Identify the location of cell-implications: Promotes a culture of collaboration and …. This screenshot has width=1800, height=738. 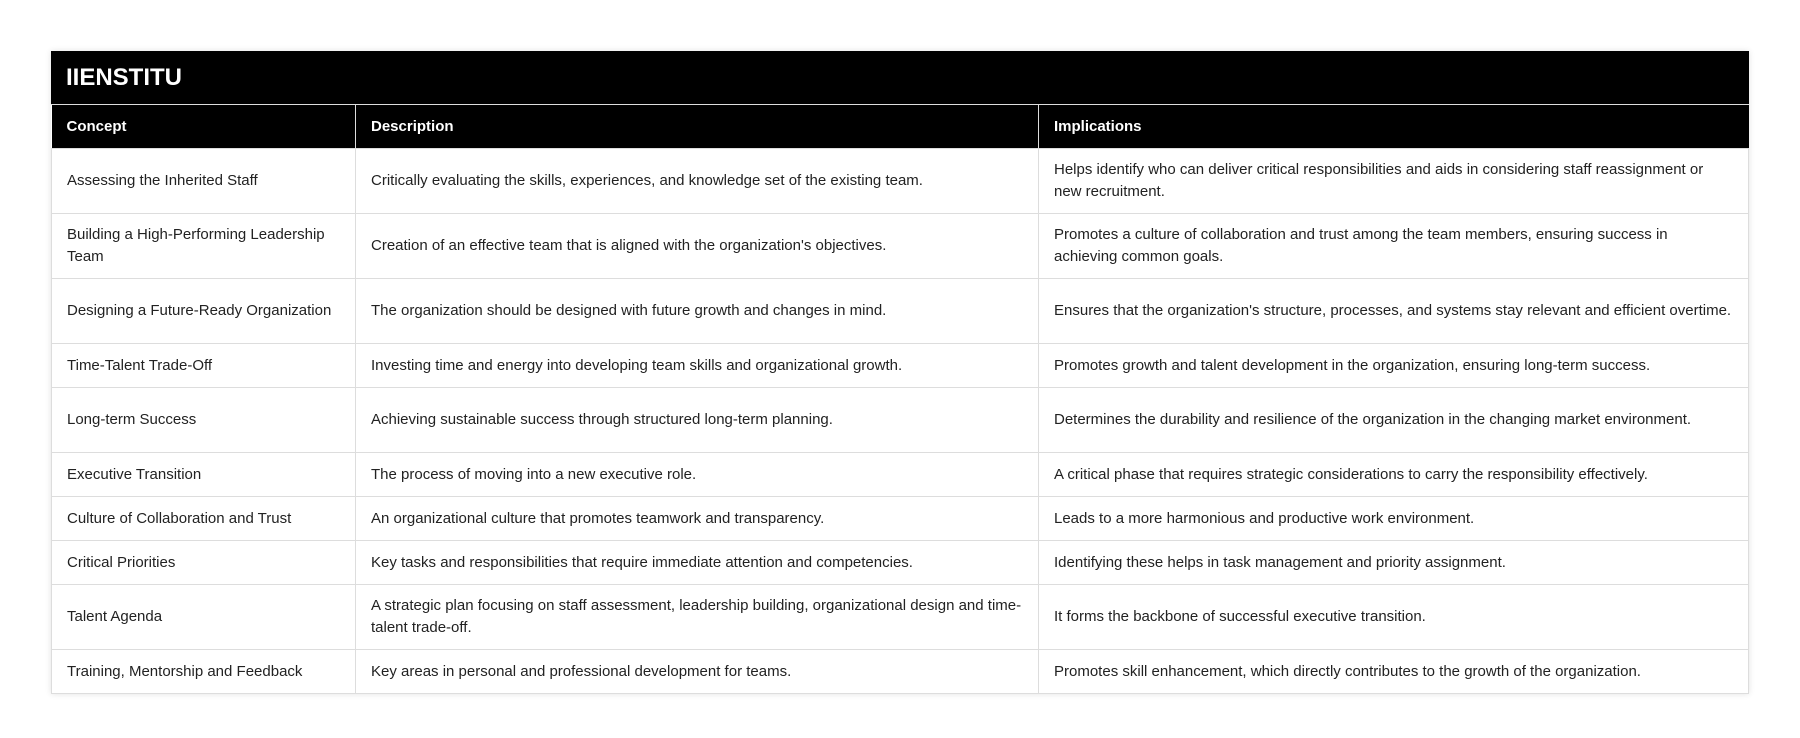
(1393, 246).